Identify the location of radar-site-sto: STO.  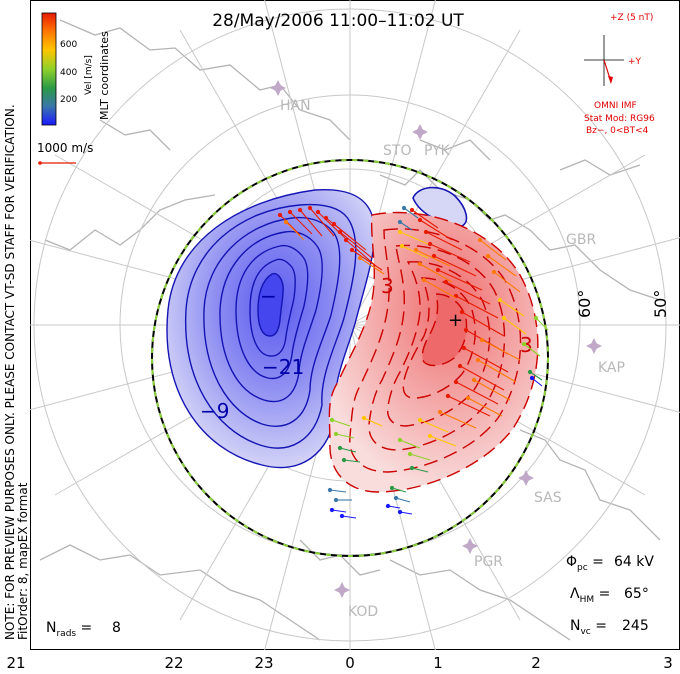
(405, 141).